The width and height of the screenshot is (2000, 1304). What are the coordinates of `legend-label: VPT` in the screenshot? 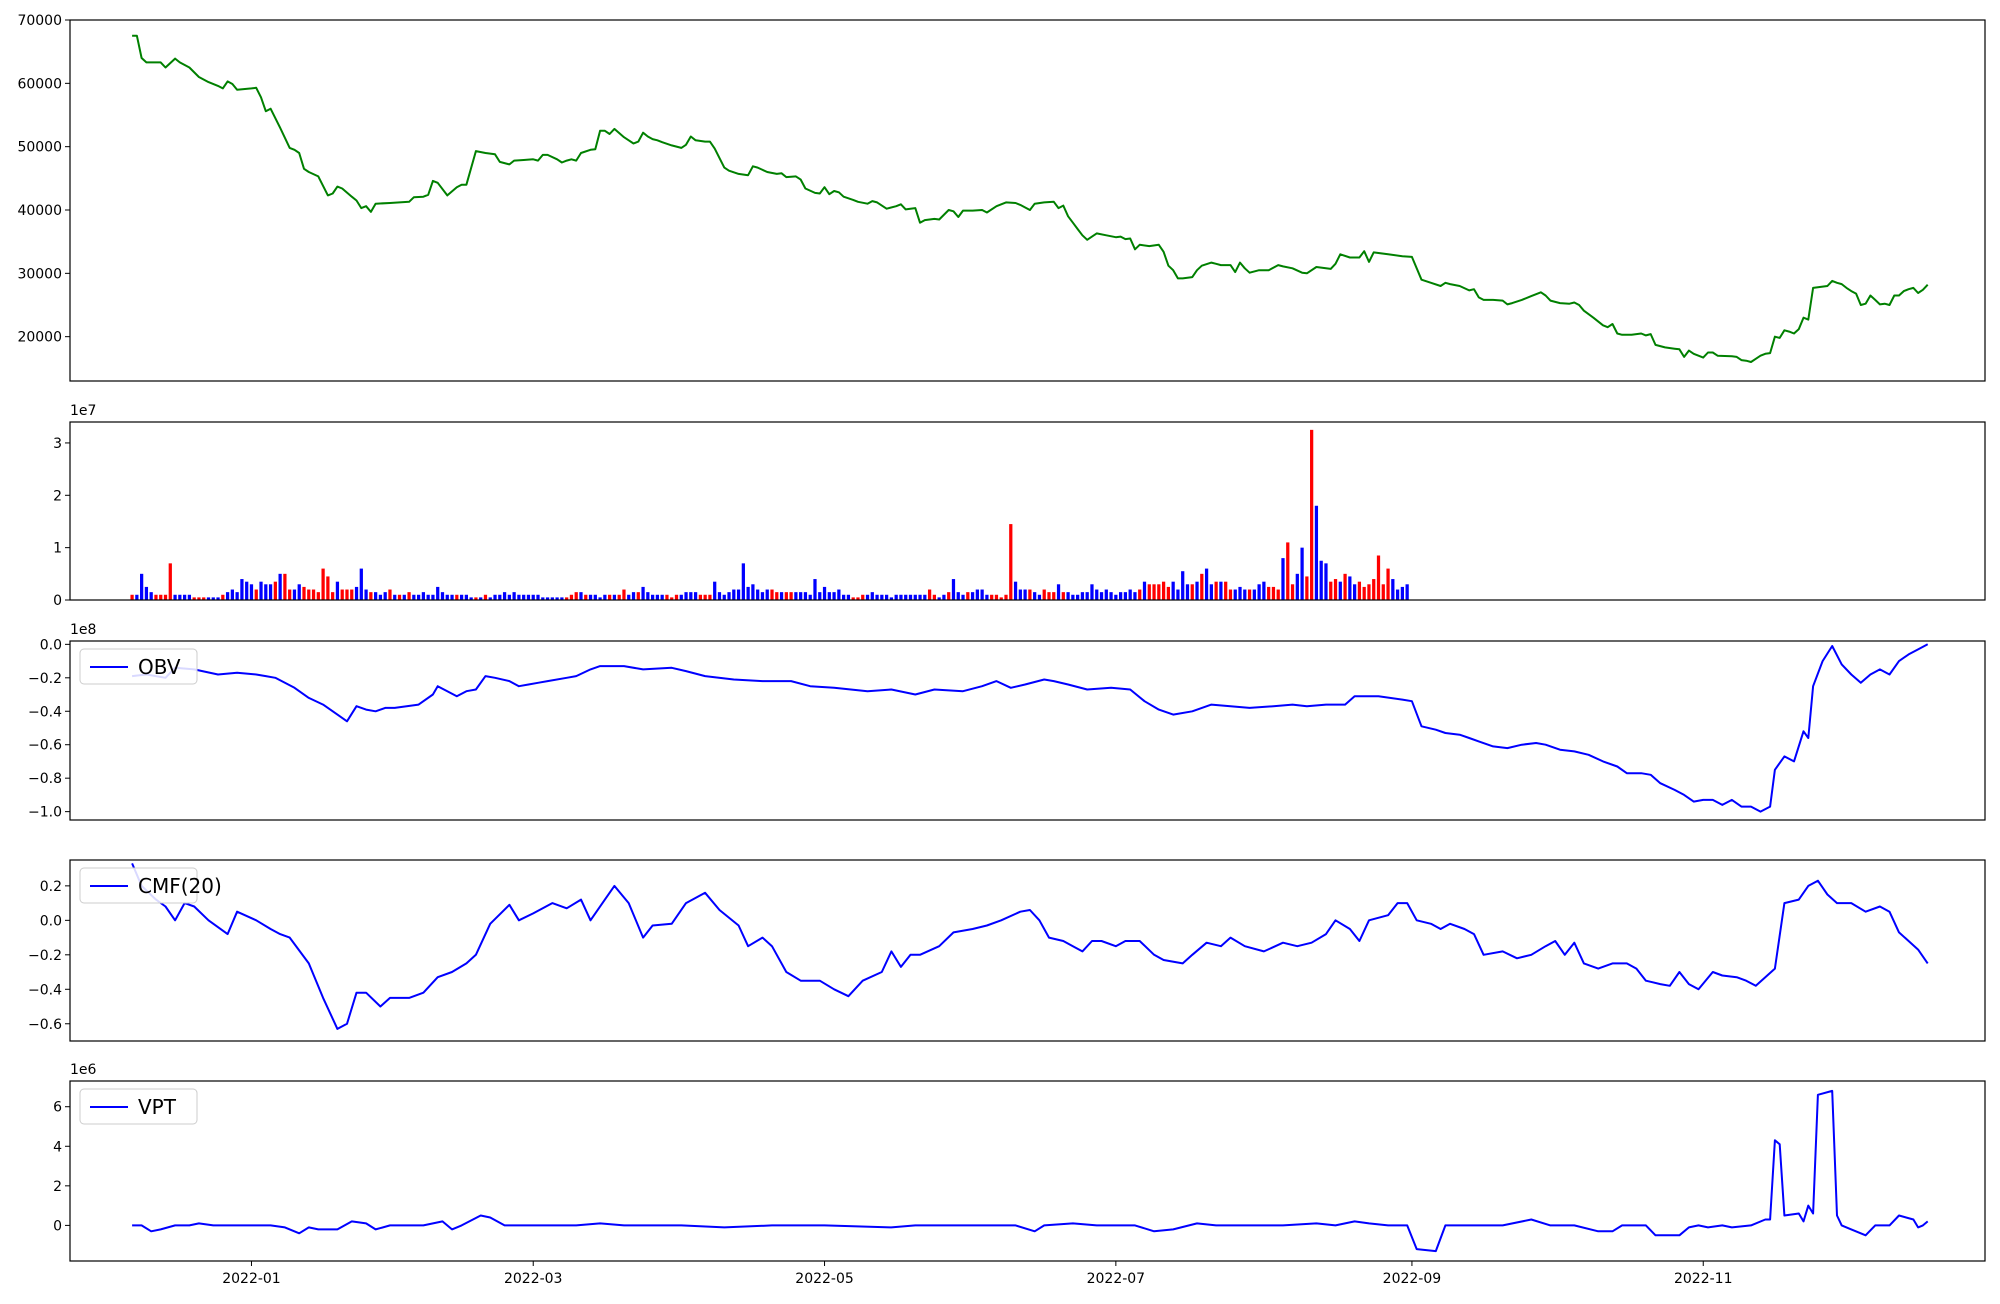 It's located at (157, 1107).